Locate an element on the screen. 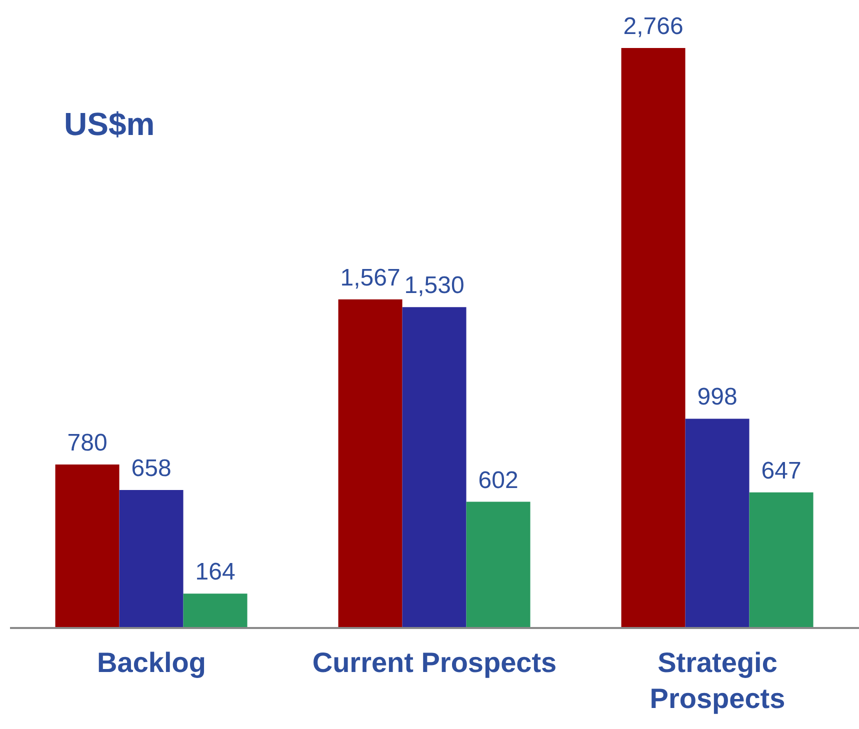 The height and width of the screenshot is (729, 859). data-label: 164 is located at coordinates (215, 572).